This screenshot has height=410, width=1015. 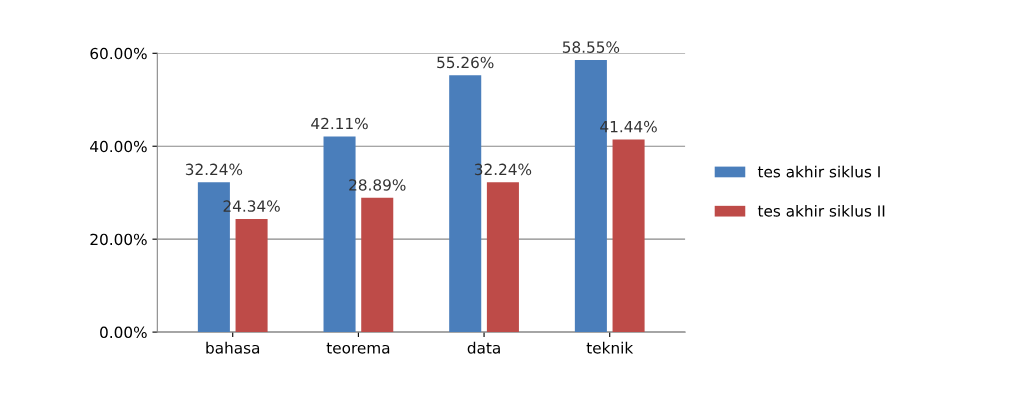 I want to click on legend-label: tes akhir siklus I, so click(x=818, y=171).